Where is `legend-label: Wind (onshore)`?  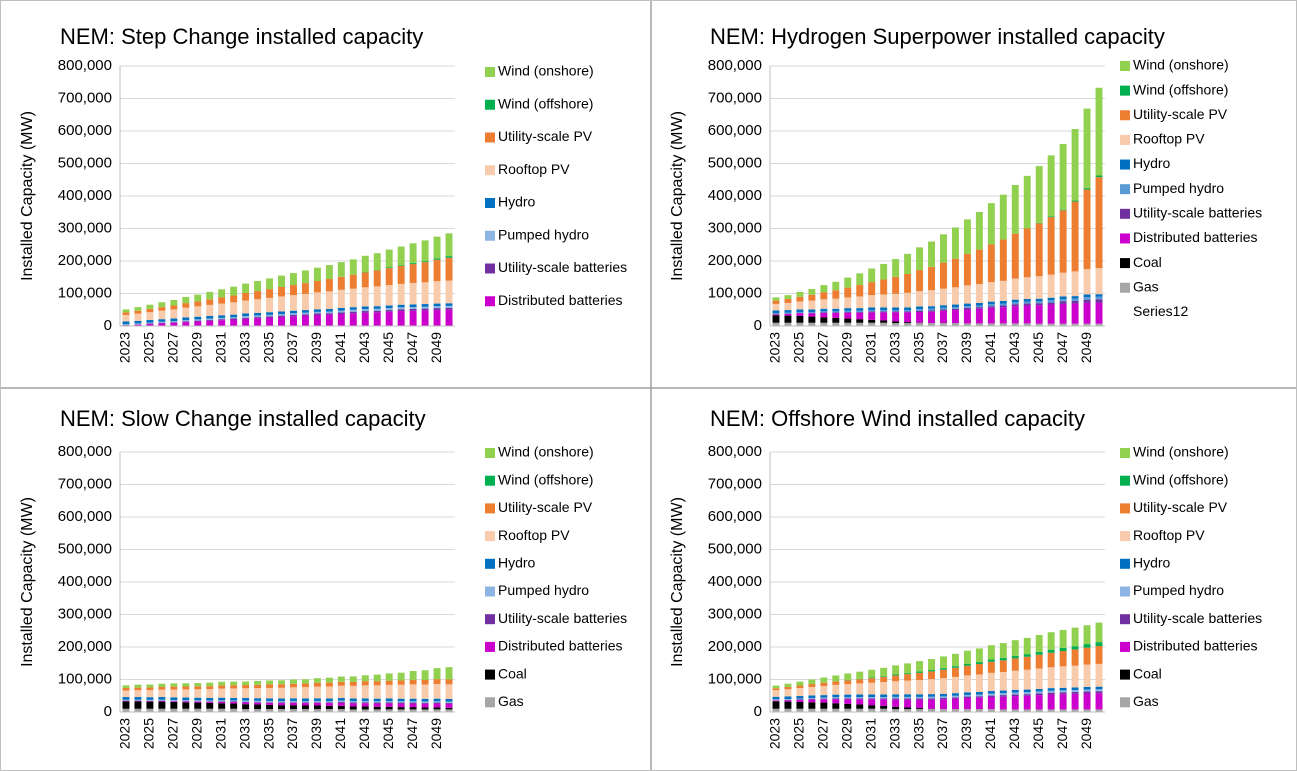 legend-label: Wind (onshore) is located at coordinates (546, 71).